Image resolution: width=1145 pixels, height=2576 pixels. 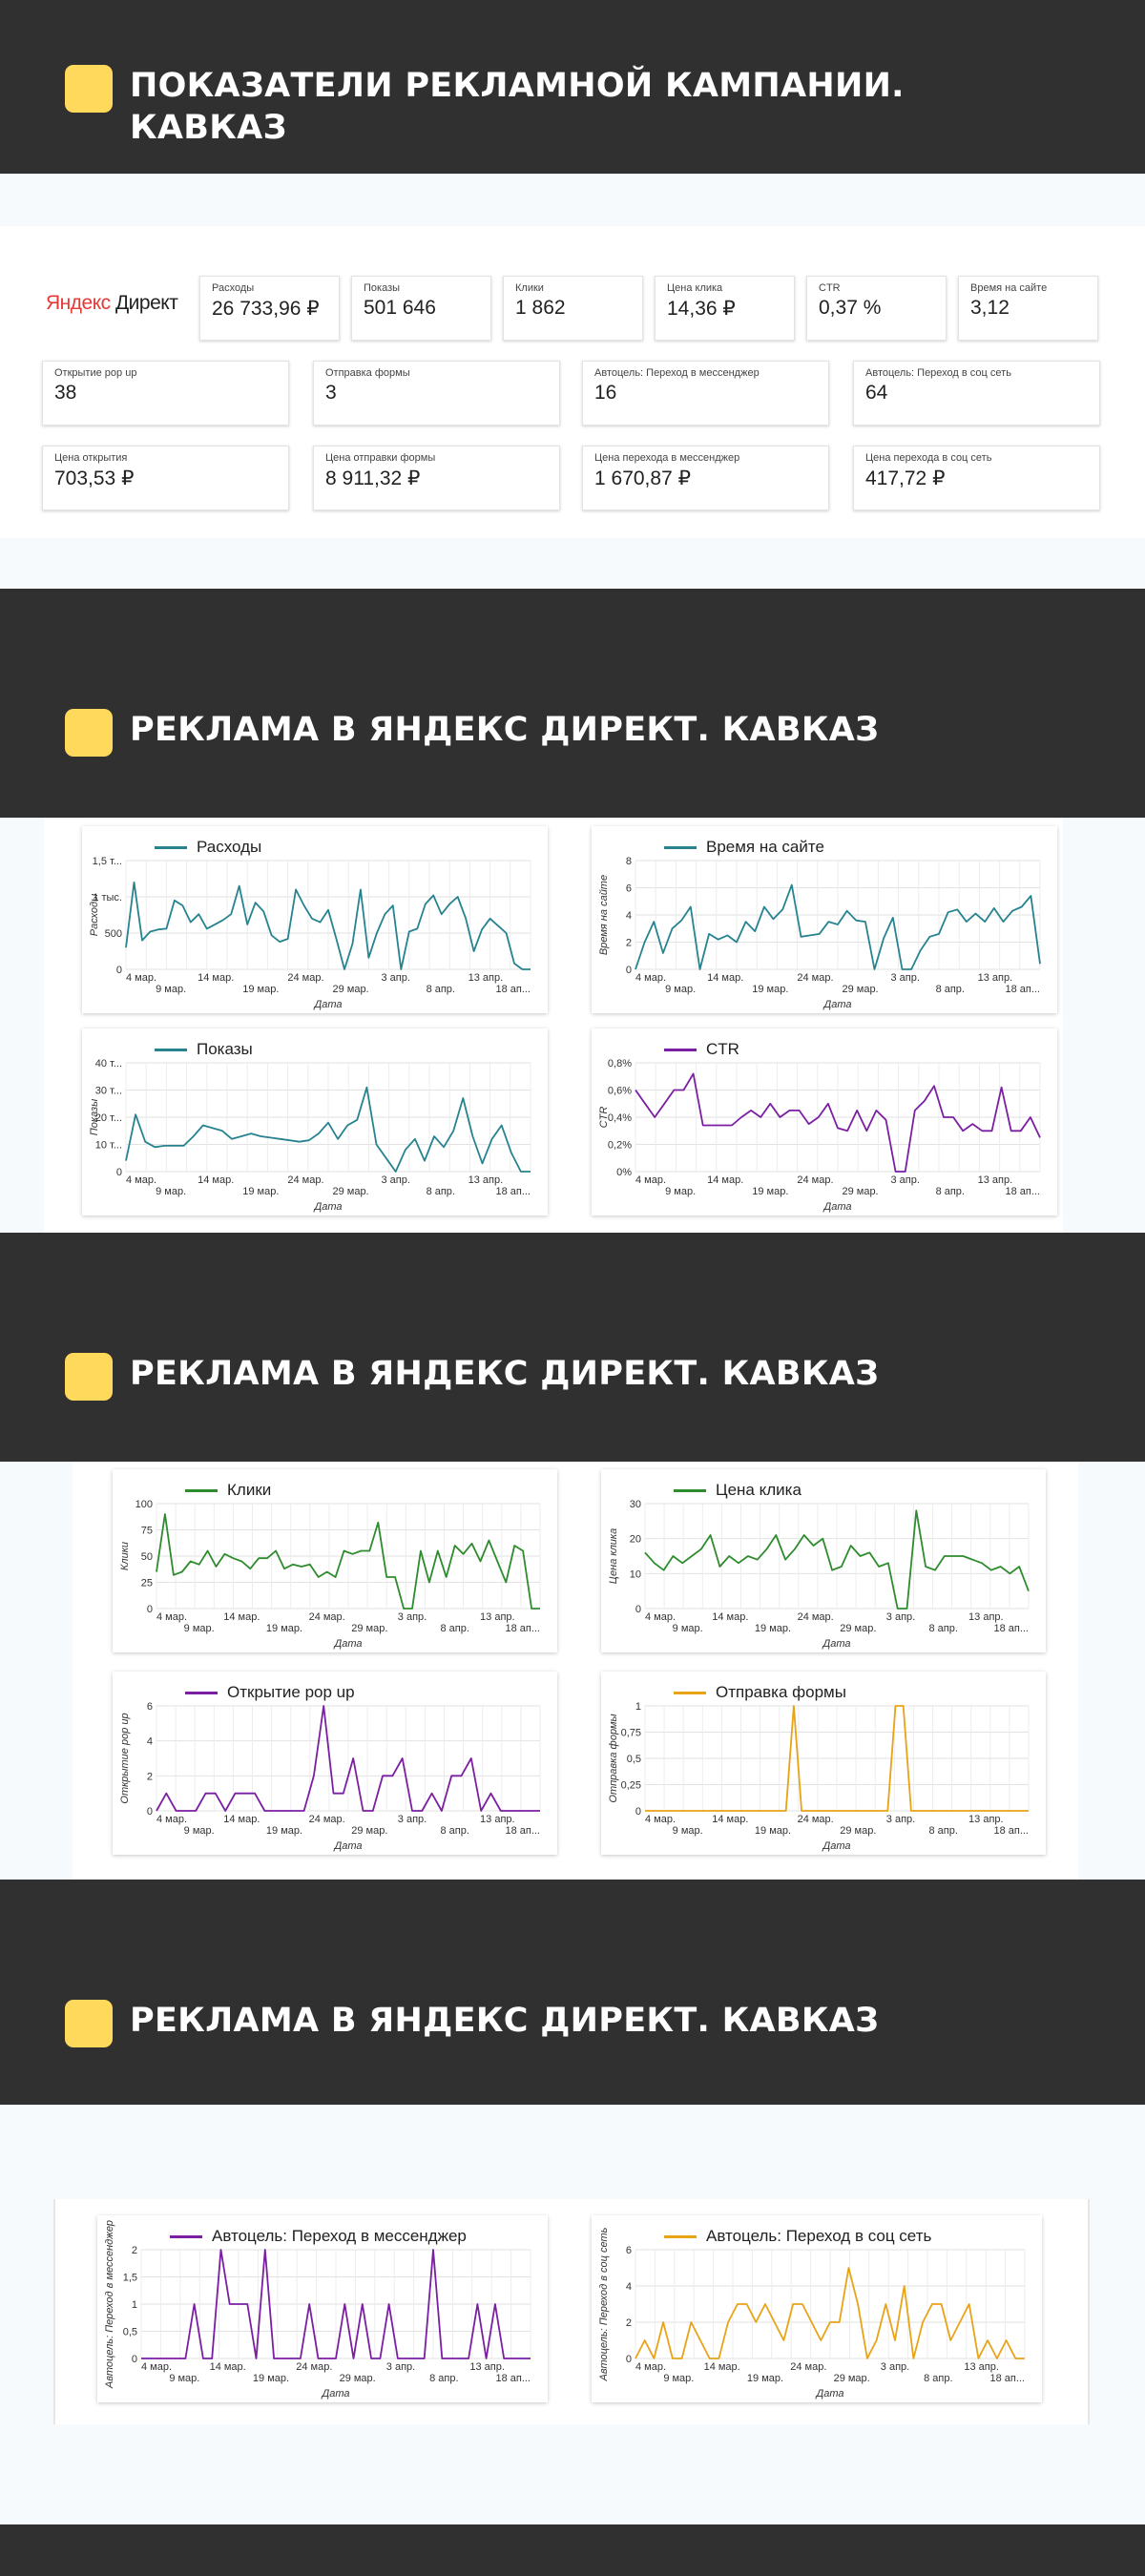 I want to click on header-band-2: РЕКЛАМА В ЯНДЕКС ДИРЕКТ. КАВКАЗ, so click(x=572, y=703).